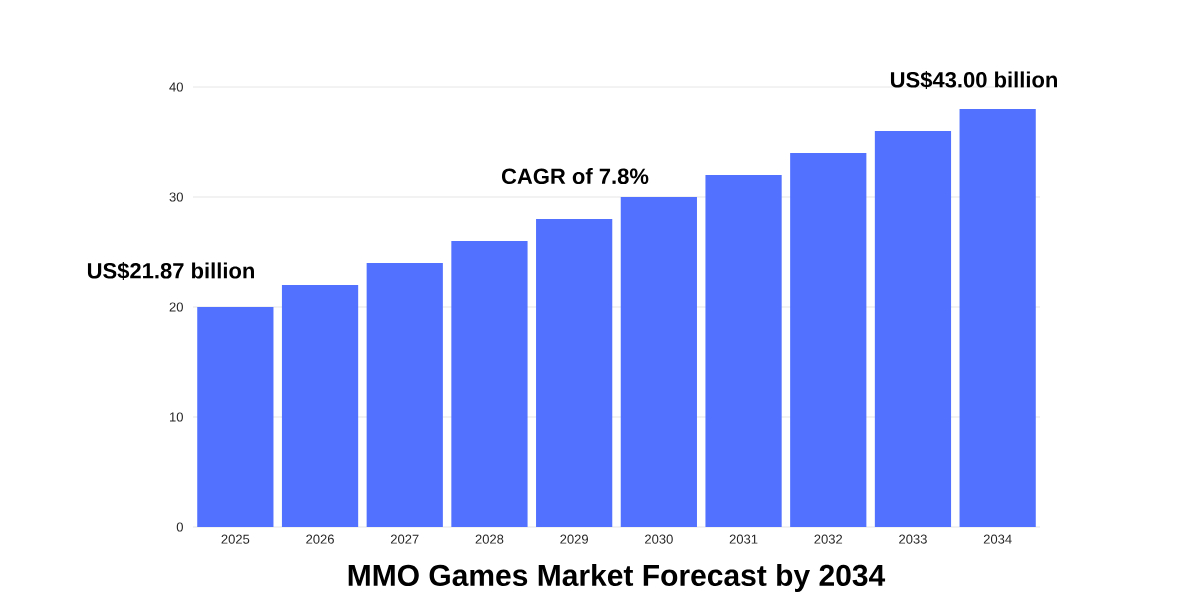  I want to click on y-tick-label: 20, so click(176, 307).